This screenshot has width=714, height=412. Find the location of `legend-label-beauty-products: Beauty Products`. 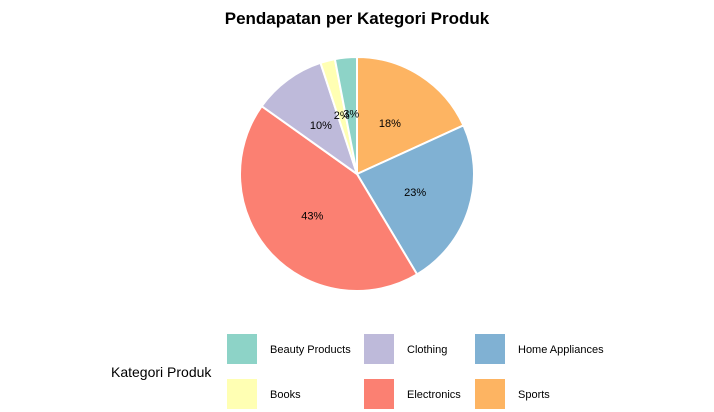

legend-label-beauty-products: Beauty Products is located at coordinates (310, 350).